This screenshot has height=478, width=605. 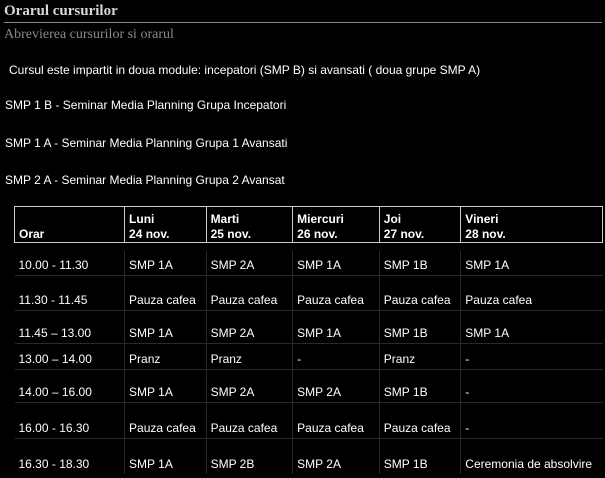 I want to click on table-row: 13.00 – 14.00 Pranz Pranz - Pranz -, so click(x=308, y=356).